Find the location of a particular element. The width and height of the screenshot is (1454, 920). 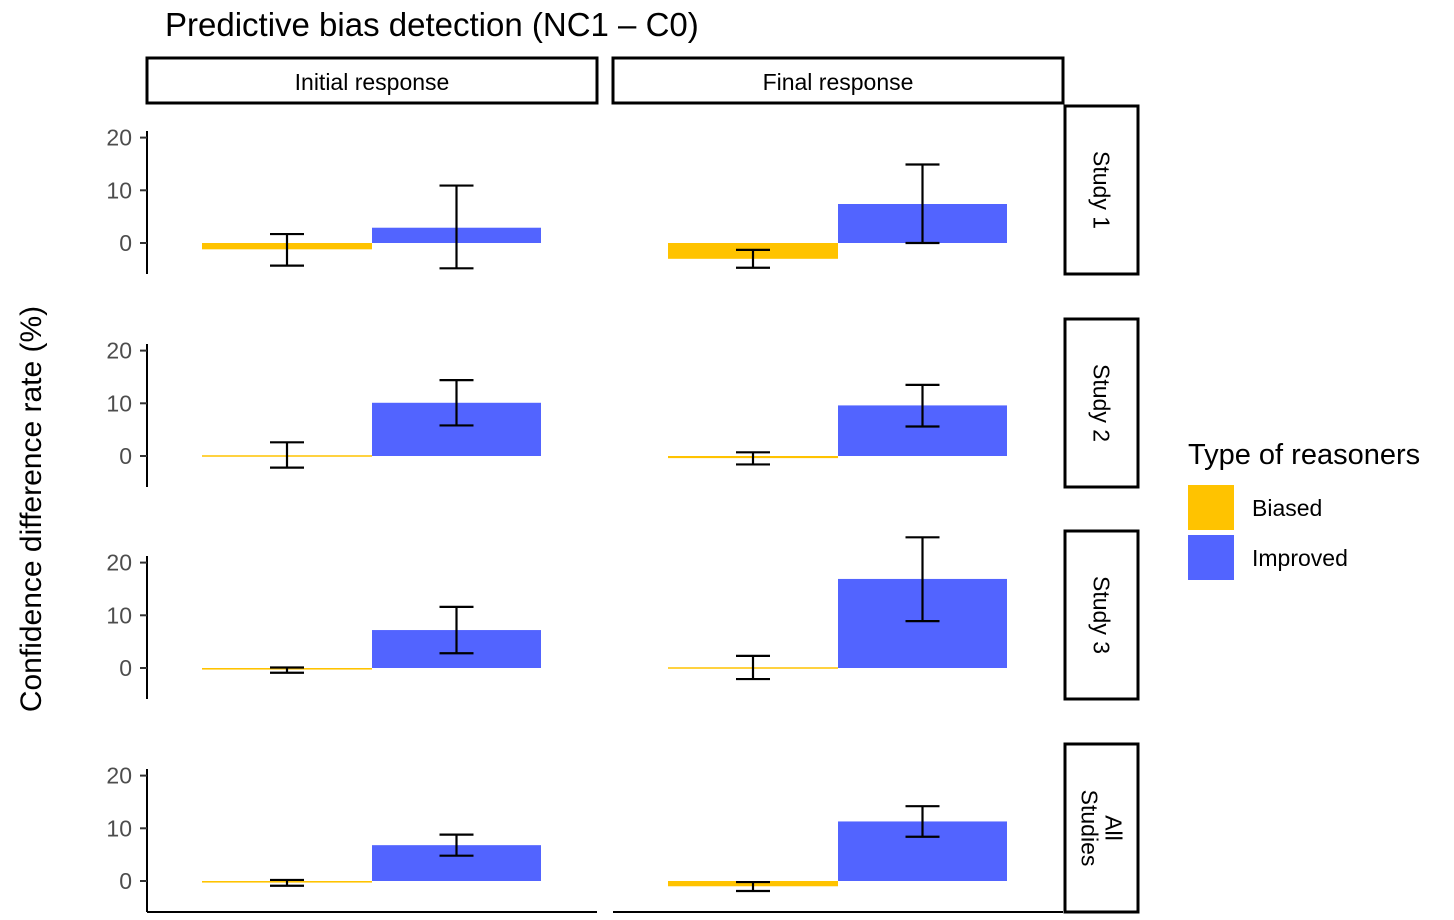

legend: Type of reasoners Biased Improved is located at coordinates (1304, 509).